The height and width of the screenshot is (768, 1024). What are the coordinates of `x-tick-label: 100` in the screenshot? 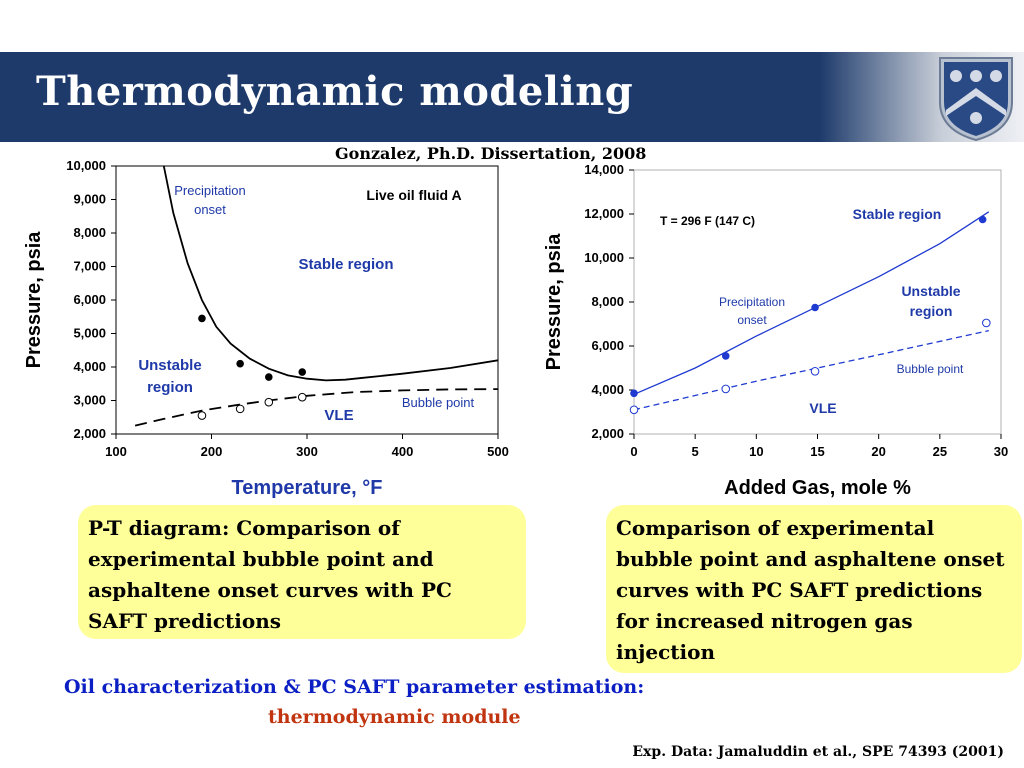 It's located at (116, 451).